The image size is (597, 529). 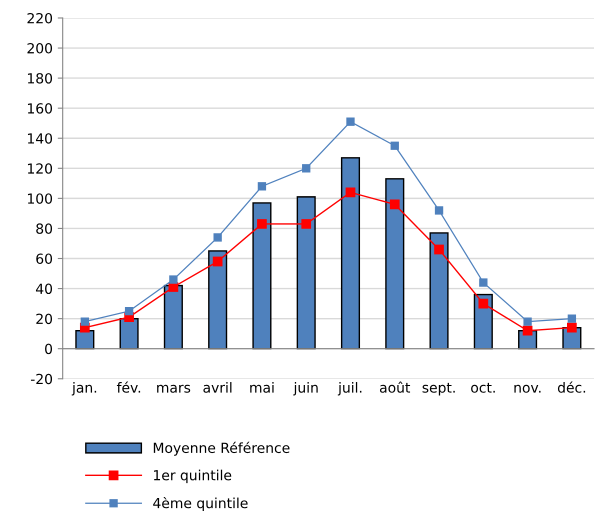 What do you see at coordinates (350, 389) in the screenshot?
I see `x-tick-label: juil.` at bounding box center [350, 389].